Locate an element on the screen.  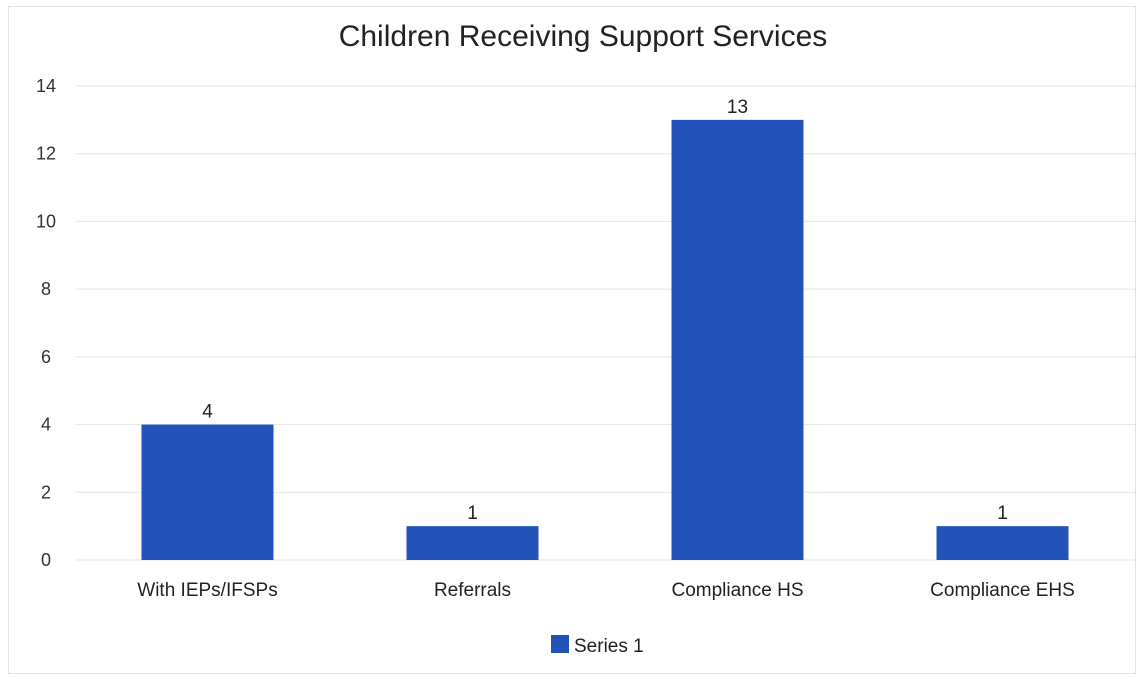
category-label-3: Compliance HS is located at coordinates (738, 590).